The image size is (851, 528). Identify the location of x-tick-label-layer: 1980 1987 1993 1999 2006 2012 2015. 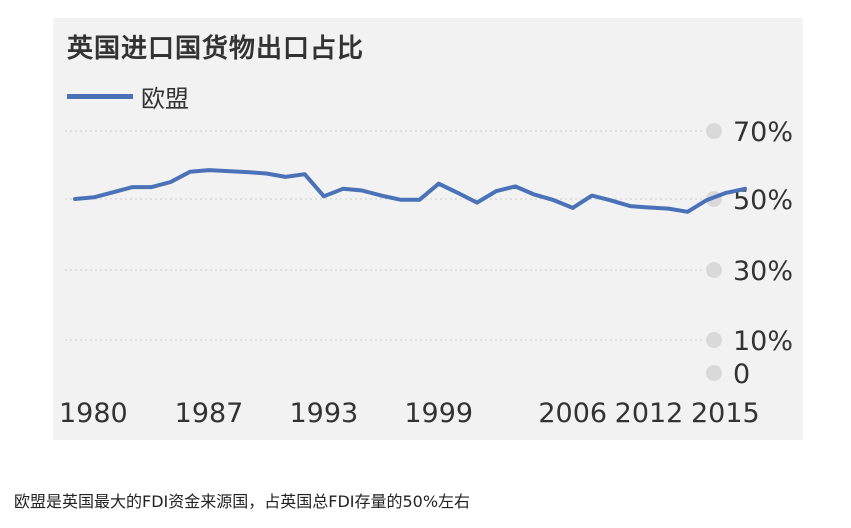
(409, 413).